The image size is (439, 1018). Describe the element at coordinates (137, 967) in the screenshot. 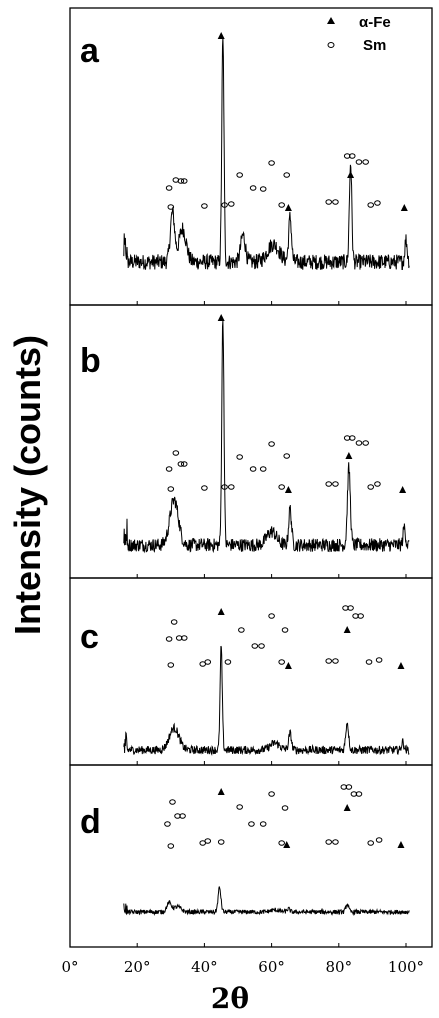

I see `x-tick-label: 20°` at that location.